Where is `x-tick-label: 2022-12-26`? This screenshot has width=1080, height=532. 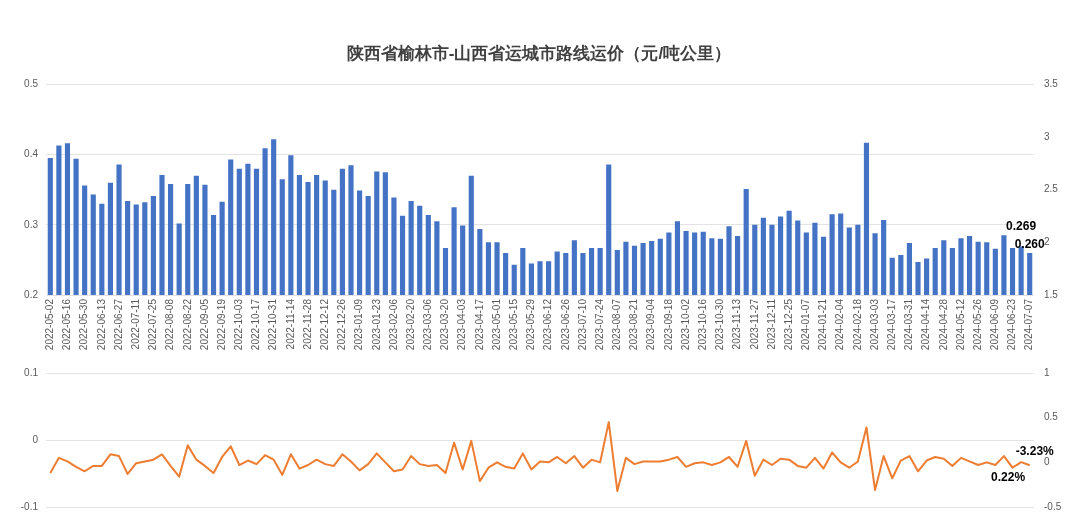 x-tick-label: 2022-12-26 is located at coordinates (342, 324).